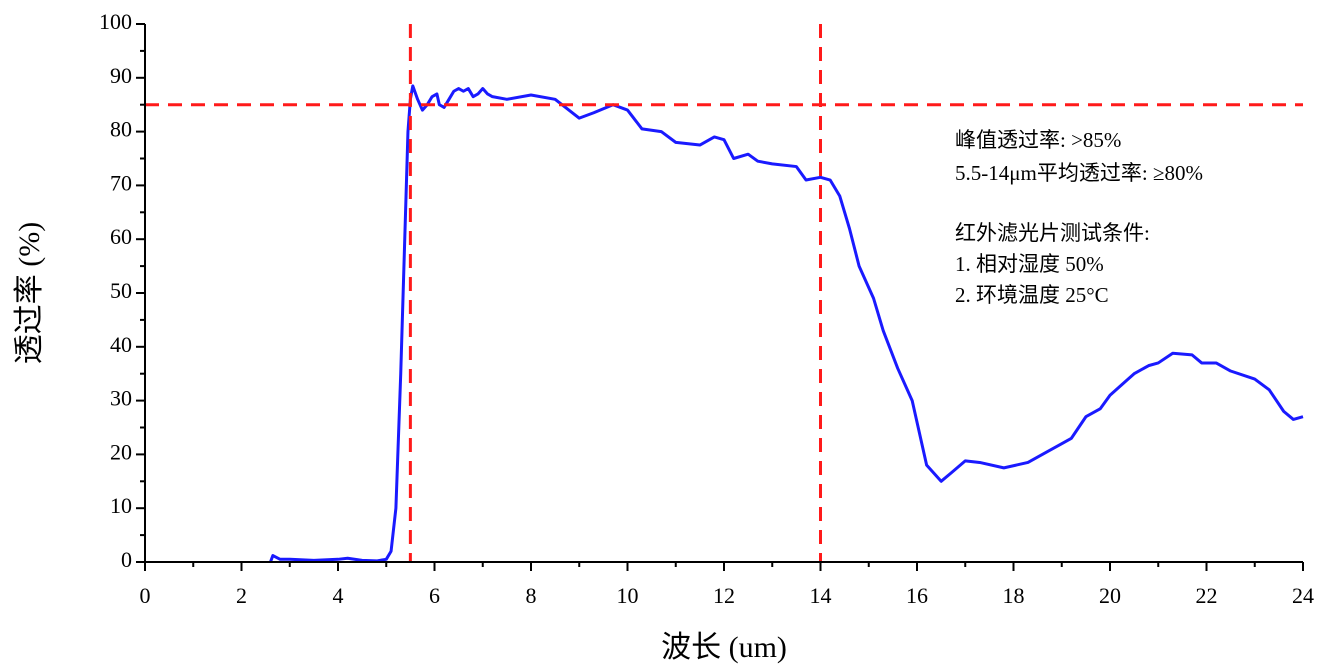 The image size is (1321, 668). Describe the element at coordinates (1079, 173) in the screenshot. I see `annotation: 5.5-14μm平均透过率: ≥80%` at that location.